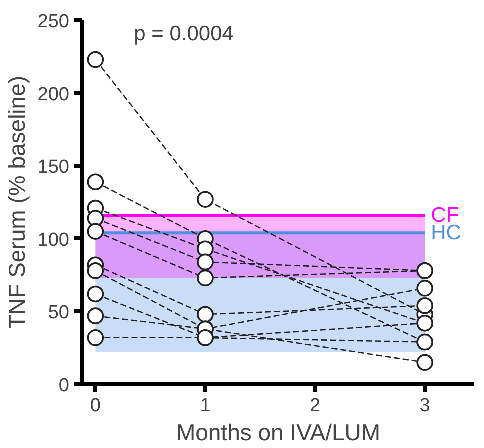 This screenshot has width=484, height=448. I want to click on y-tick-label: 200, so click(54, 95).